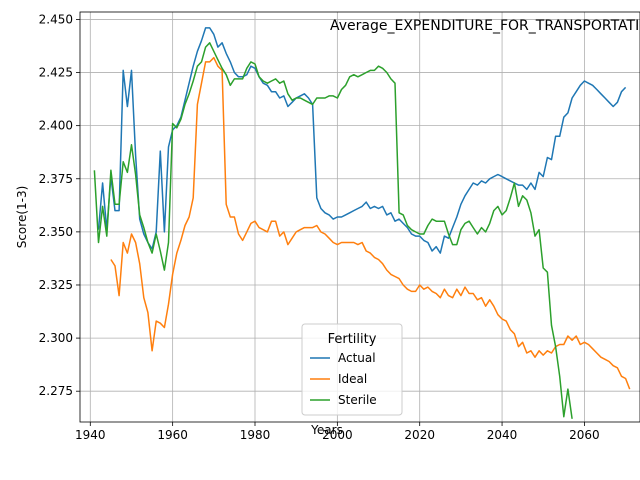  Describe the element at coordinates (56, 232) in the screenshot. I see `y-tick-label: 2.350` at that location.